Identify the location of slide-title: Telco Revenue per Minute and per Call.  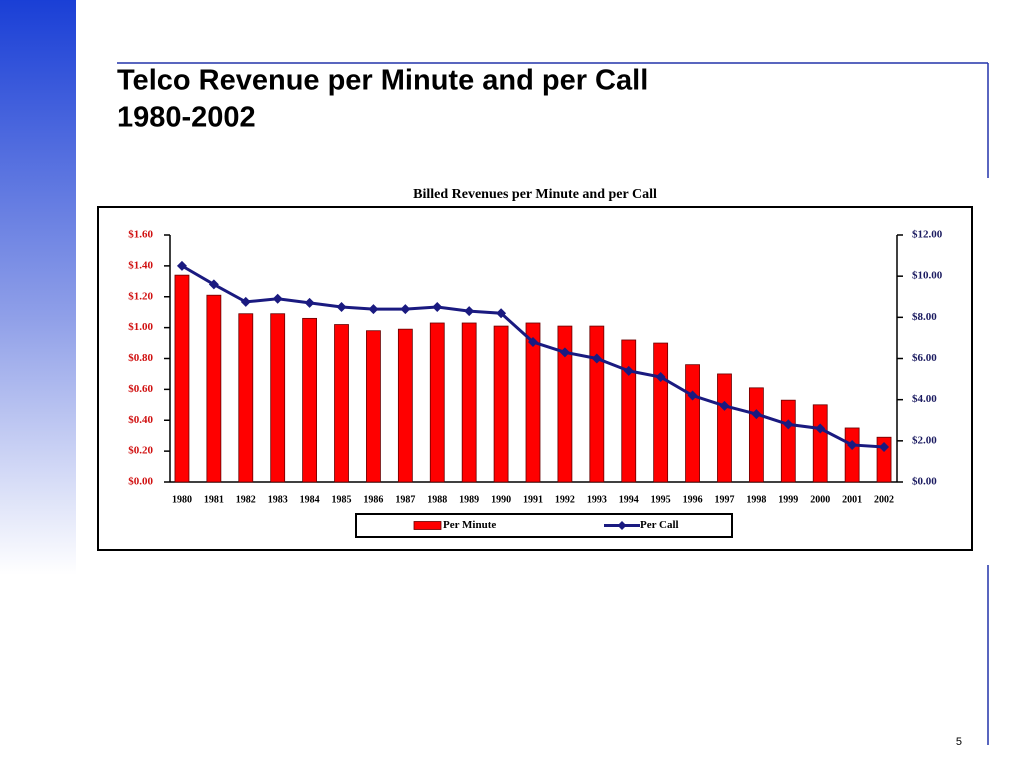
(382, 81).